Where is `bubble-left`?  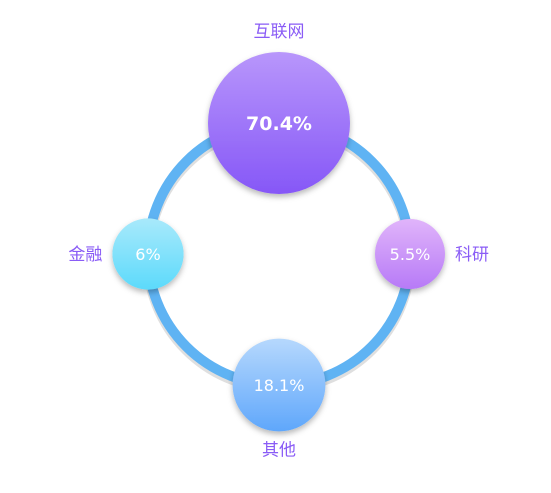 bubble-left is located at coordinates (148, 254).